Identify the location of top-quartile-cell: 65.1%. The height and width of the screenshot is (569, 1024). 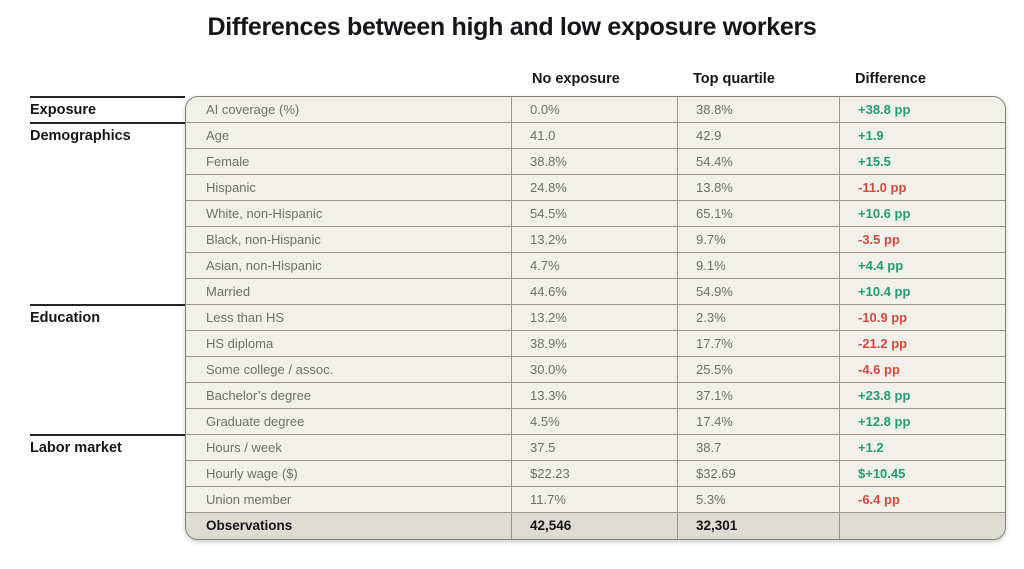
(759, 213).